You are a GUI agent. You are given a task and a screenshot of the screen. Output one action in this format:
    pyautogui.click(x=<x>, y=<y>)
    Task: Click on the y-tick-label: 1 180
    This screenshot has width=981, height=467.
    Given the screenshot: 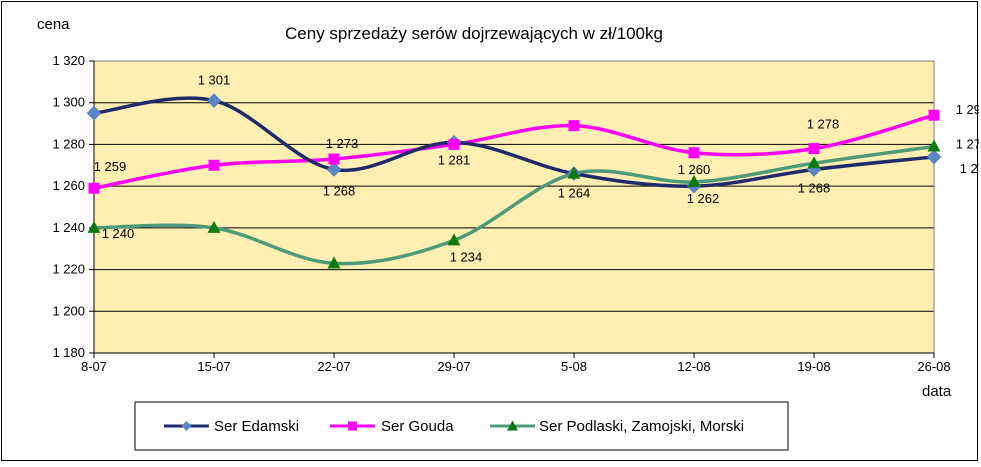 What is the action you would take?
    pyautogui.click(x=68, y=352)
    